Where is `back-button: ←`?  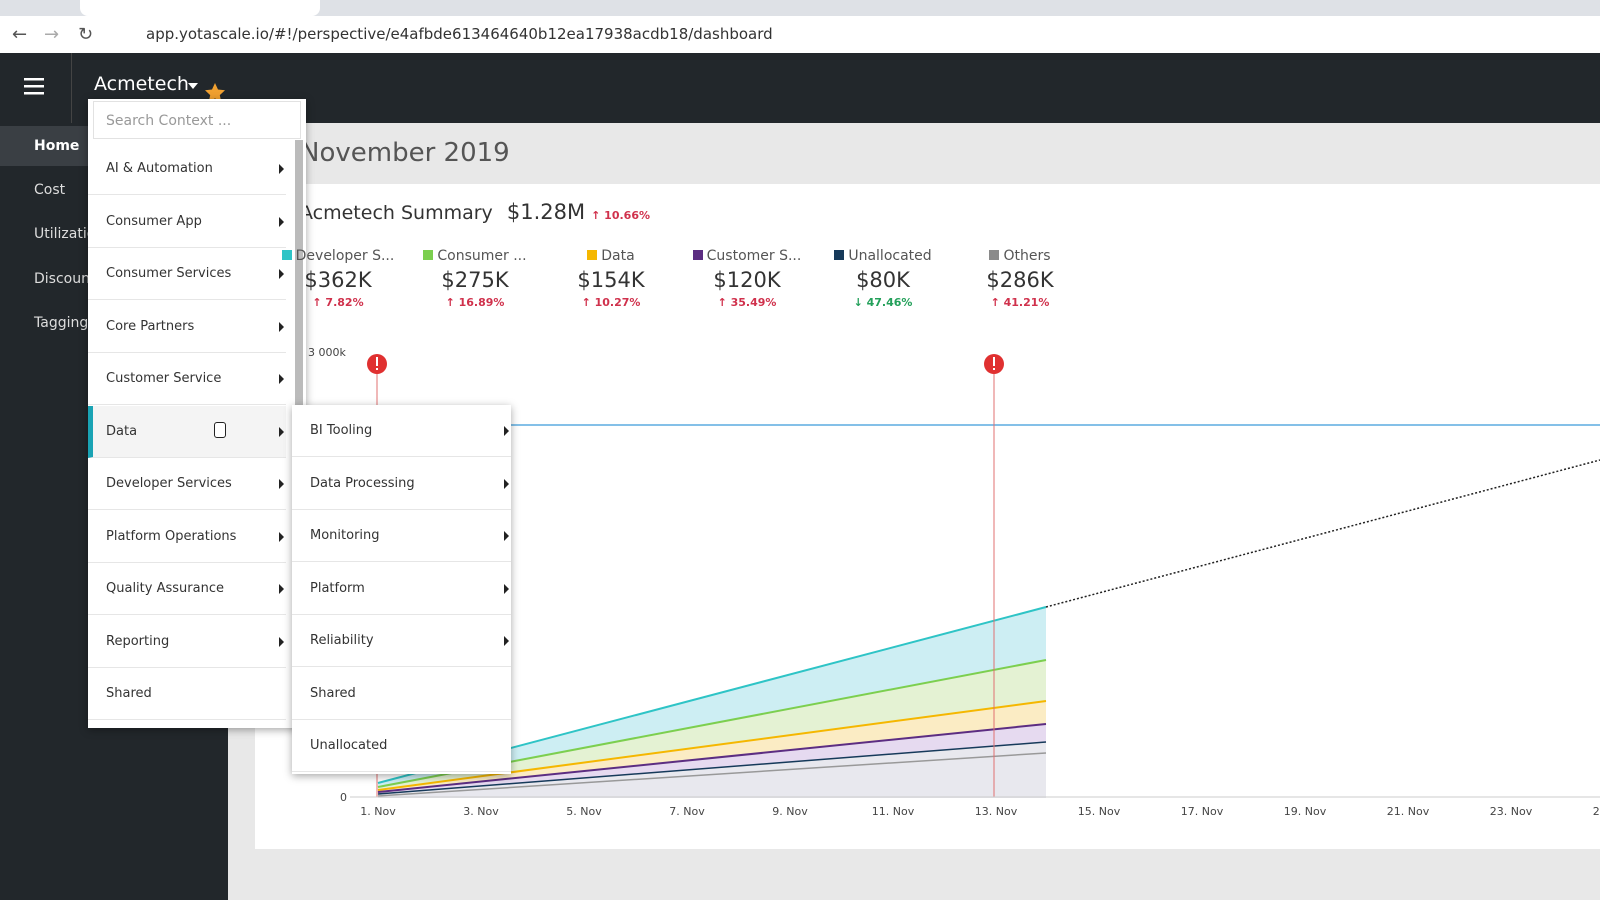
back-button: ← is located at coordinates (20, 34).